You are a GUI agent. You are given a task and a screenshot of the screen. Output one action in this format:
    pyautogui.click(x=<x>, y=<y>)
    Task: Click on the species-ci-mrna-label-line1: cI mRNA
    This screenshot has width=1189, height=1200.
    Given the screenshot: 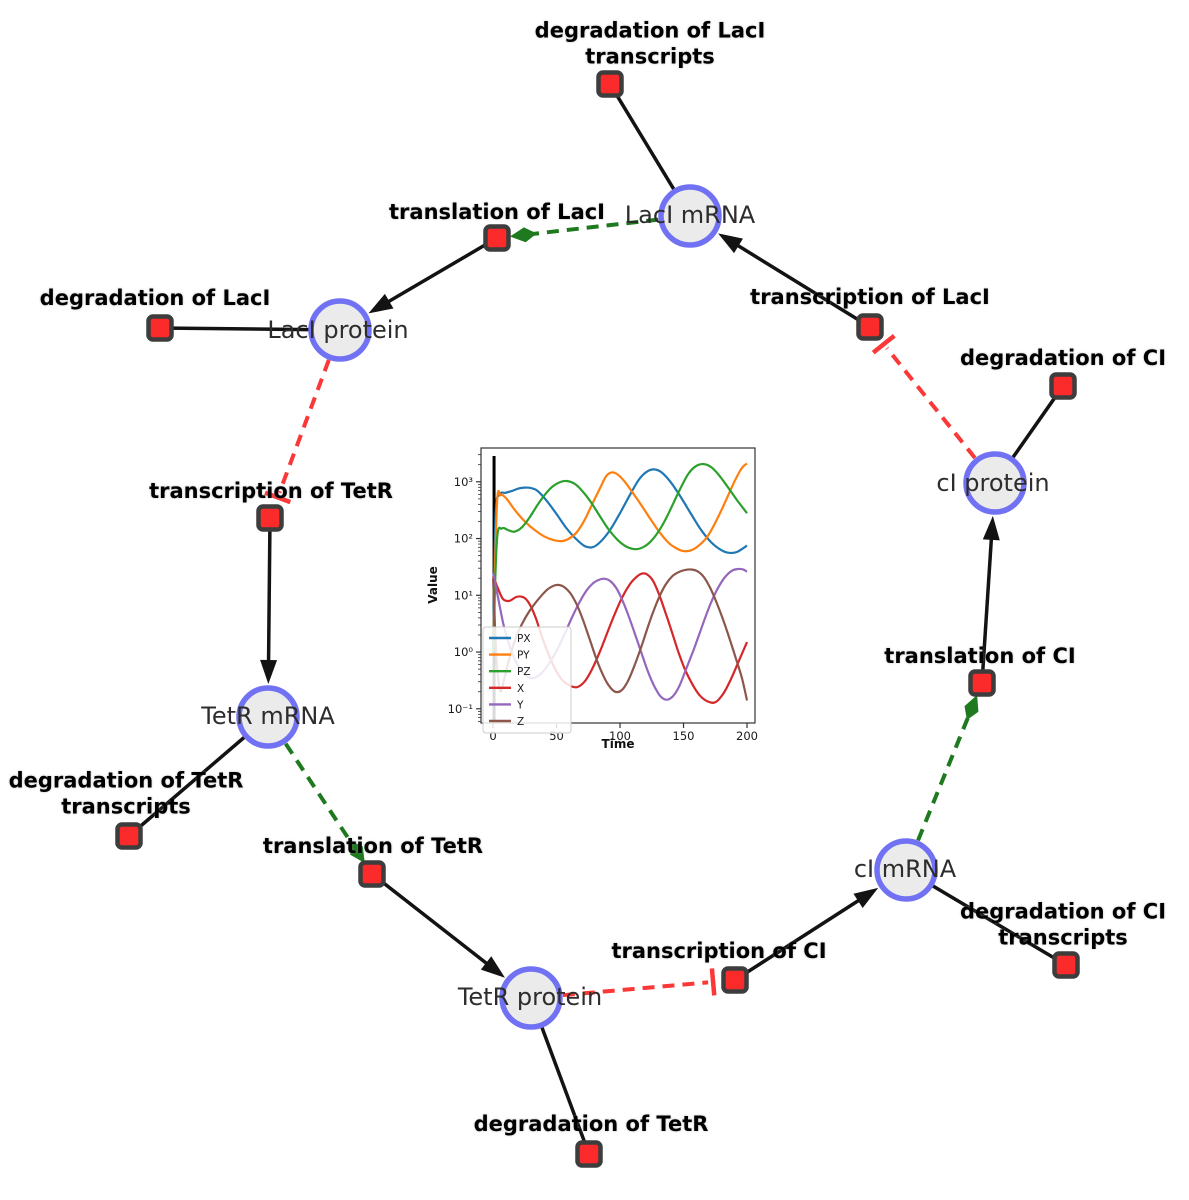 What is the action you would take?
    pyautogui.click(x=905, y=868)
    